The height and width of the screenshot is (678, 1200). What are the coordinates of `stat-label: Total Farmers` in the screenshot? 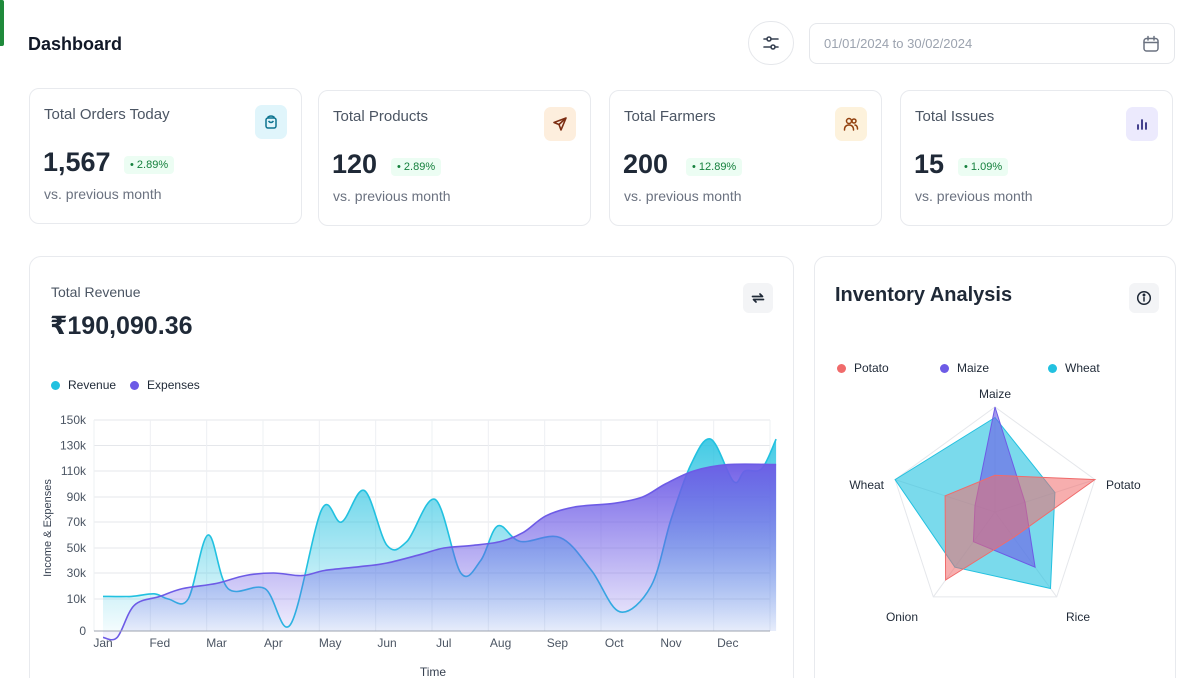 It's located at (670, 116).